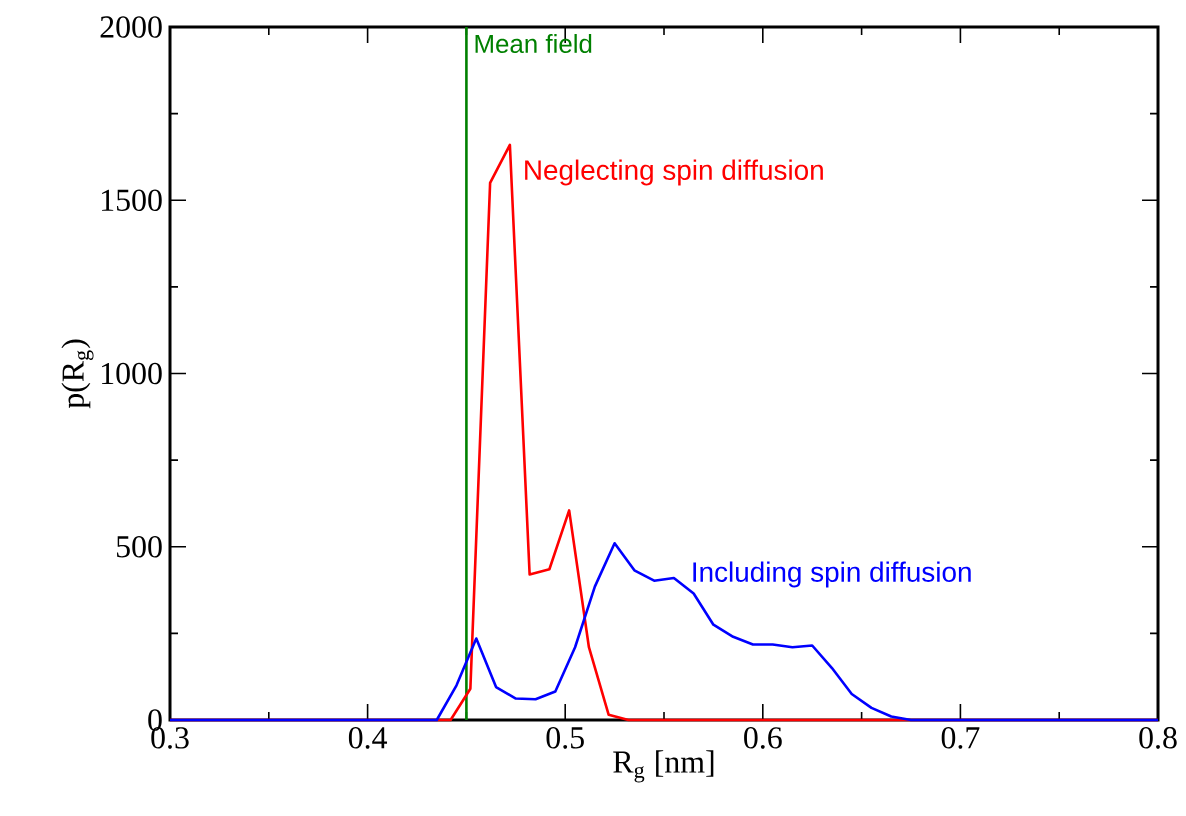 The image size is (1186, 816). I want to click on x-tick-label: 0.7, so click(960, 738).